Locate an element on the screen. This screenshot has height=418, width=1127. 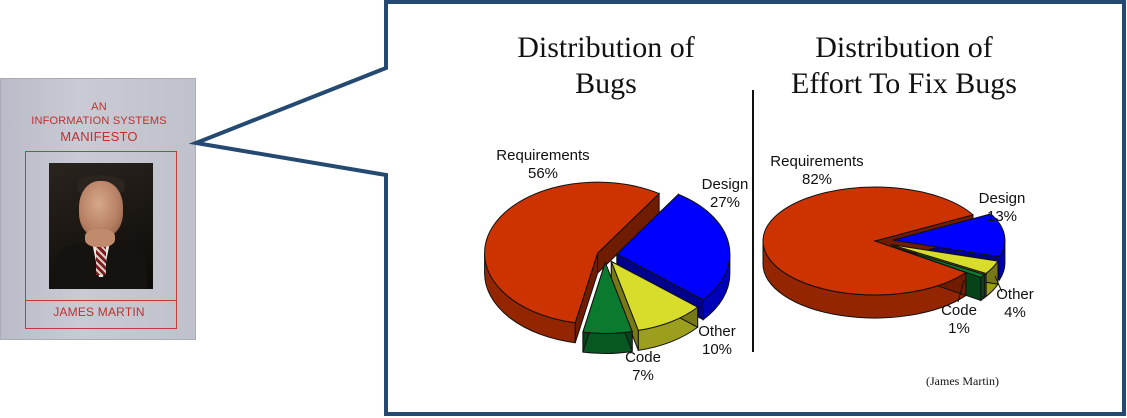
chart2-value-requirements: 82% is located at coordinates (817, 179).